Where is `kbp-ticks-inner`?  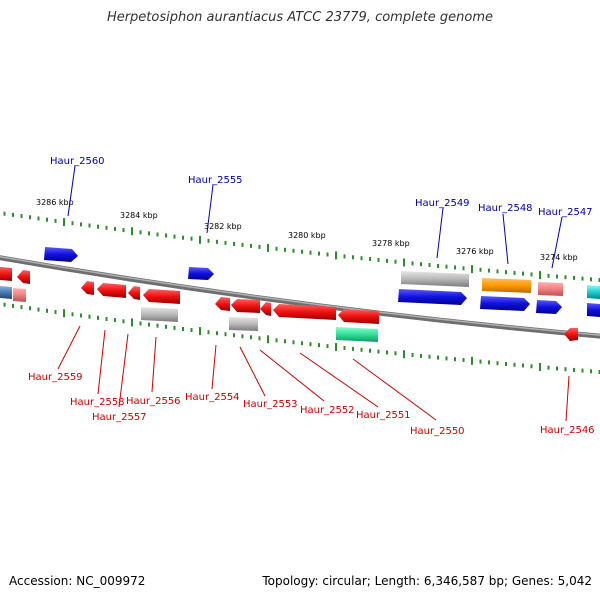 kbp-ticks-inner is located at coordinates (301, 338).